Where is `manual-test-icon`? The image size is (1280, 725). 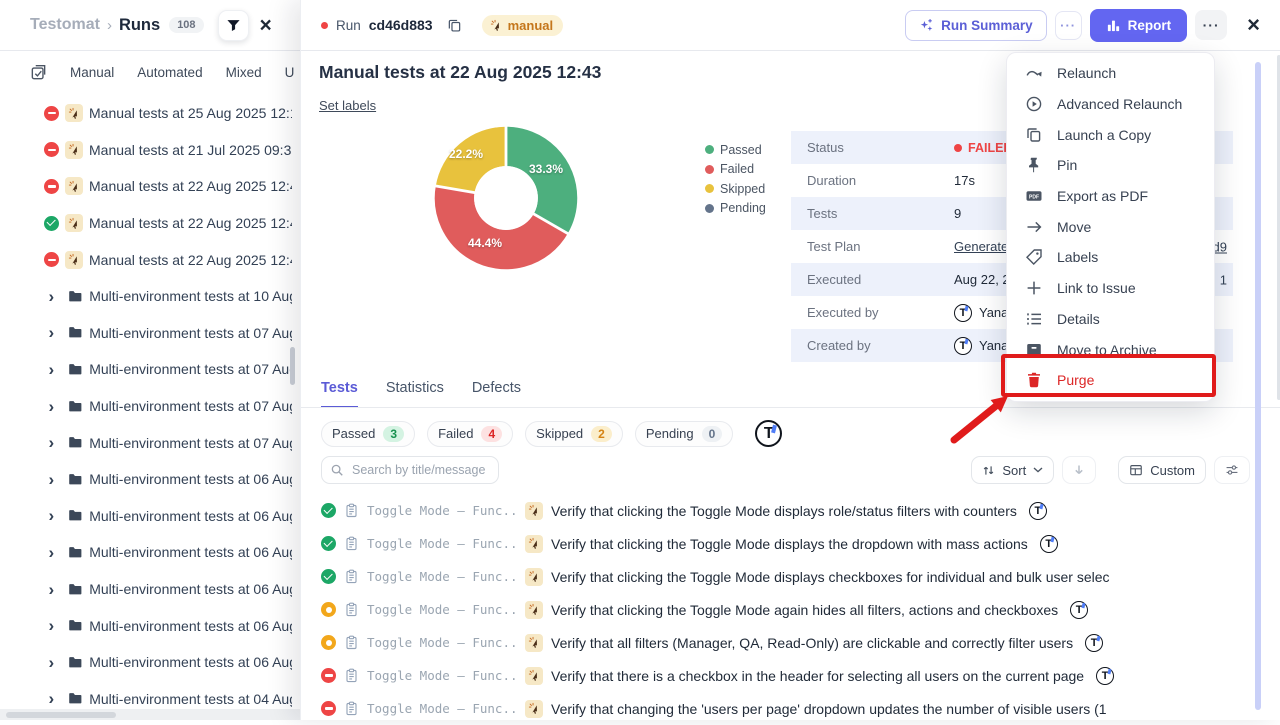 manual-test-icon is located at coordinates (534, 543).